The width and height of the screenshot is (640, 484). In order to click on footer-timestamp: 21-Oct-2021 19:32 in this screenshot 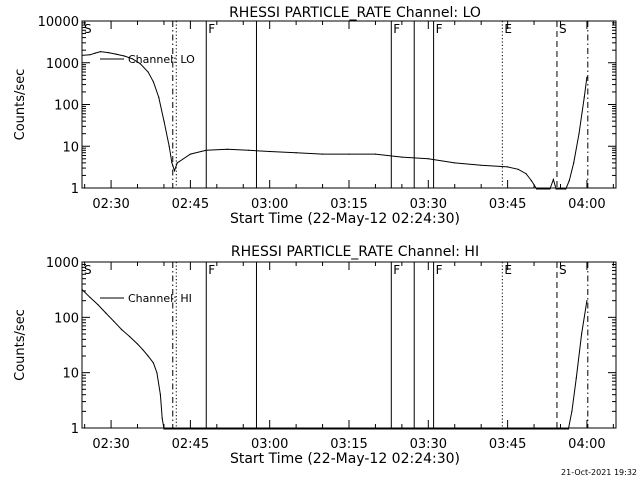, I will do `click(599, 472)`.